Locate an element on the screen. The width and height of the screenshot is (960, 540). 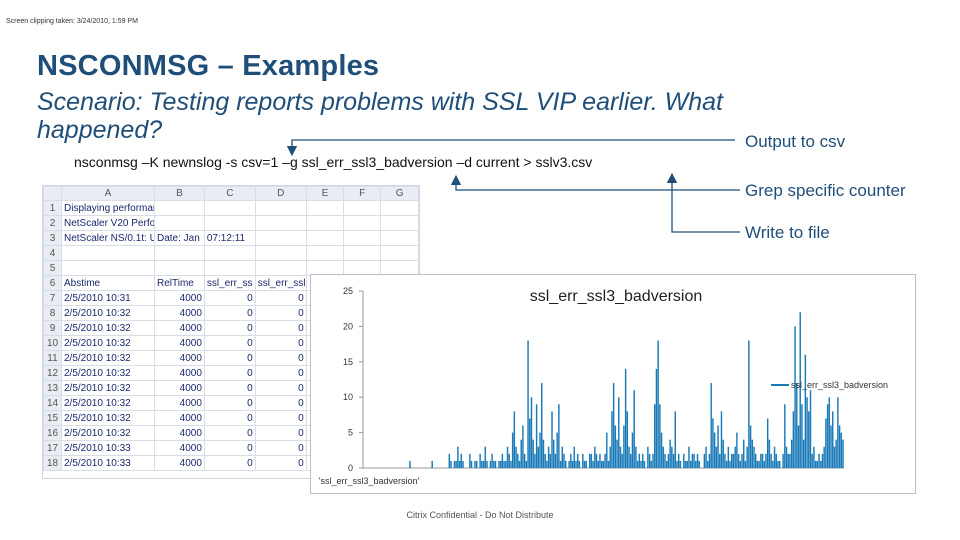
column-header: A is located at coordinates (108, 193).